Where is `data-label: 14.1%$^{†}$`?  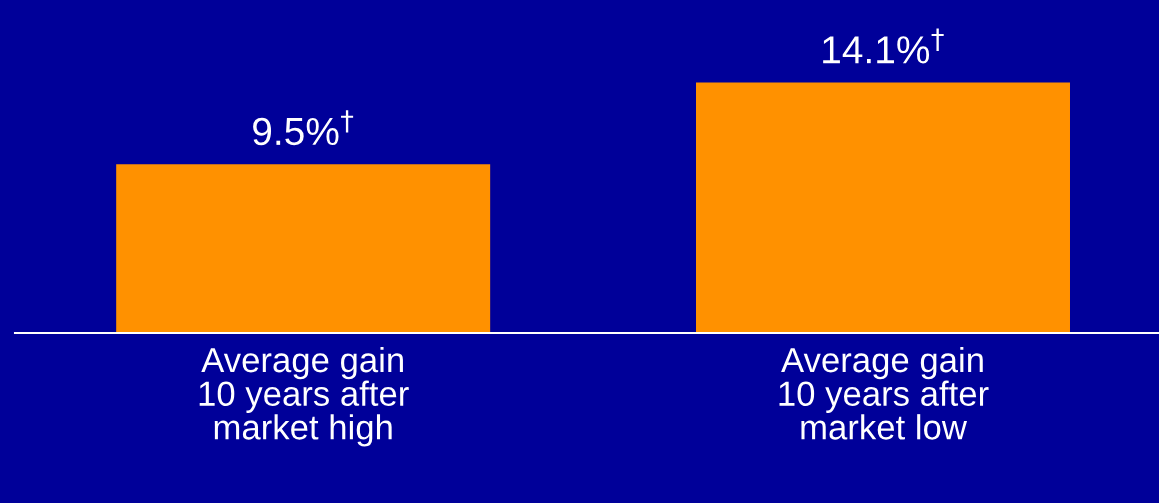 data-label: 14.1%$^{†}$ is located at coordinates (883, 46).